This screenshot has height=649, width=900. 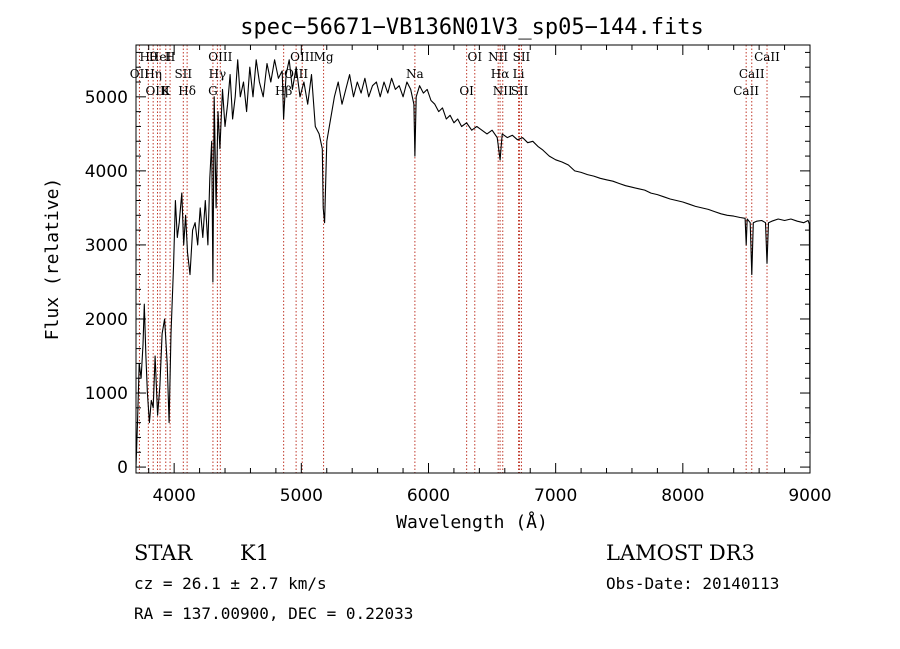 I want to click on line-label: K, so click(x=166, y=91).